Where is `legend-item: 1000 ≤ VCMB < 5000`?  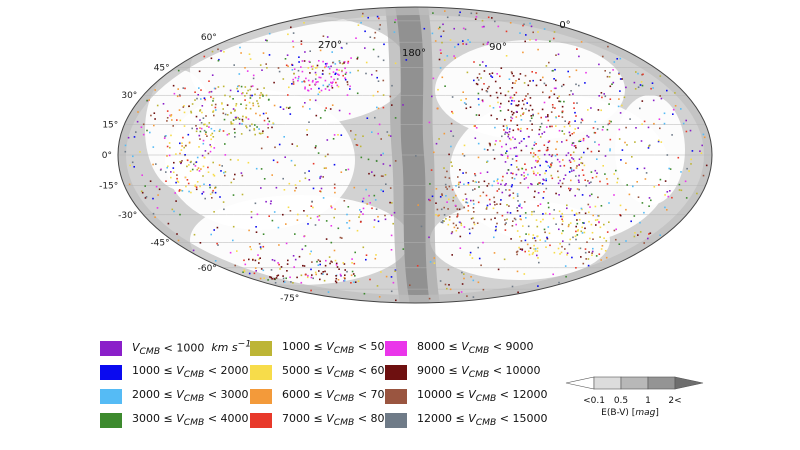 legend-item: 1000 ≤ VCMB < 5000 is located at coordinates (324, 348).